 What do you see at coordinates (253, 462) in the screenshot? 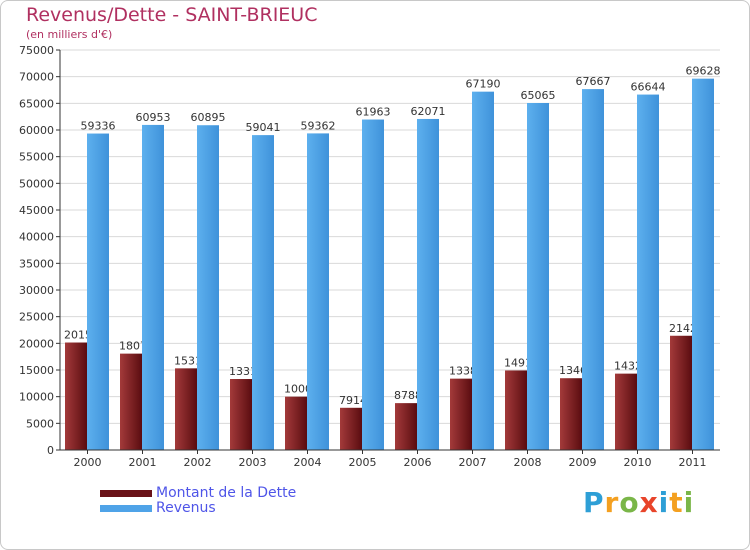
I see `x-tick-label: 2003` at bounding box center [253, 462].